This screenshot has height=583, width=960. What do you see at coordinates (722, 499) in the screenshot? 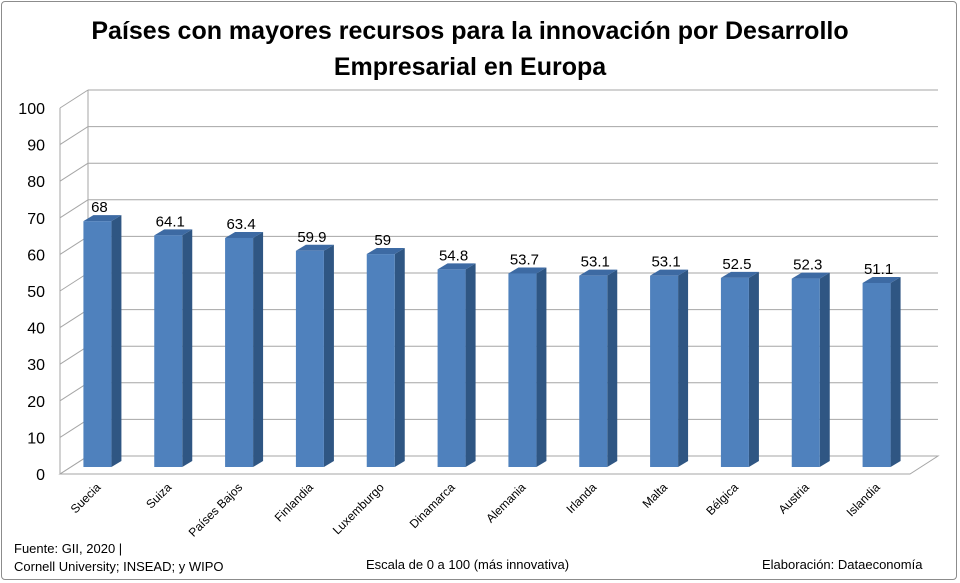
I see `x-tick-label: Bélgica` at bounding box center [722, 499].